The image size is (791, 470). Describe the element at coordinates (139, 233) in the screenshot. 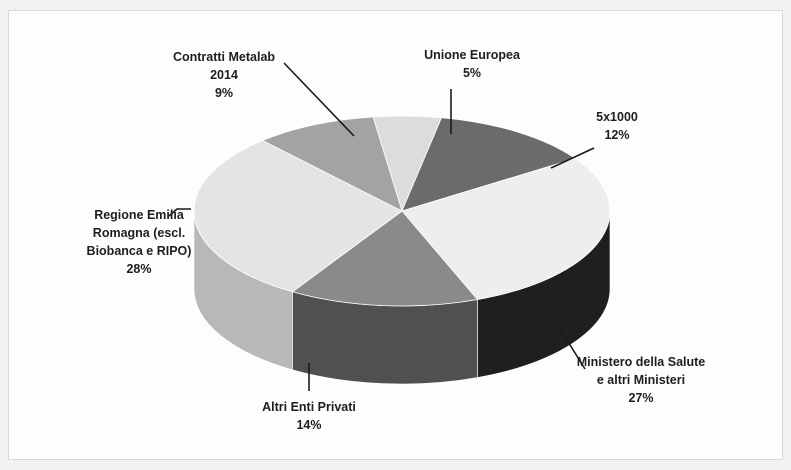

I see `slice-label-line-4-1: Romagna (escl.` at that location.